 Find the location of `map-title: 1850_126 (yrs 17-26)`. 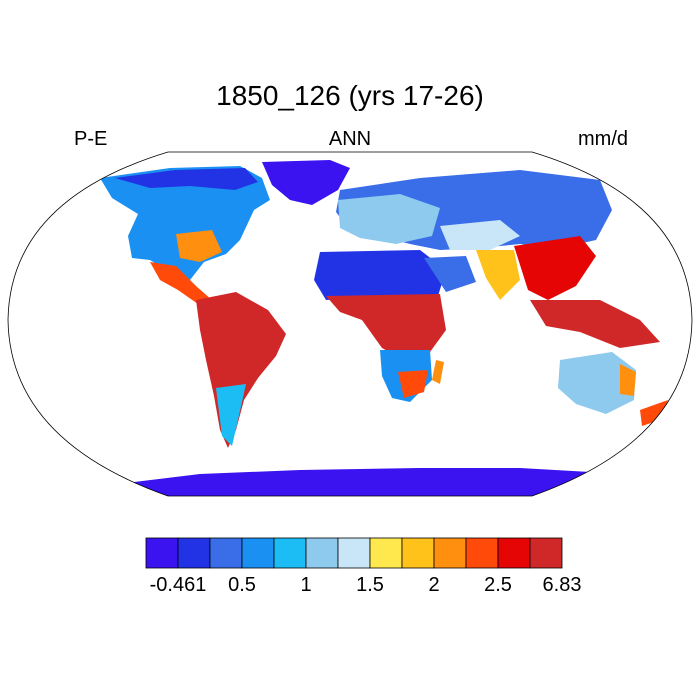

map-title: 1850_126 (yrs 17-26) is located at coordinates (350, 95).